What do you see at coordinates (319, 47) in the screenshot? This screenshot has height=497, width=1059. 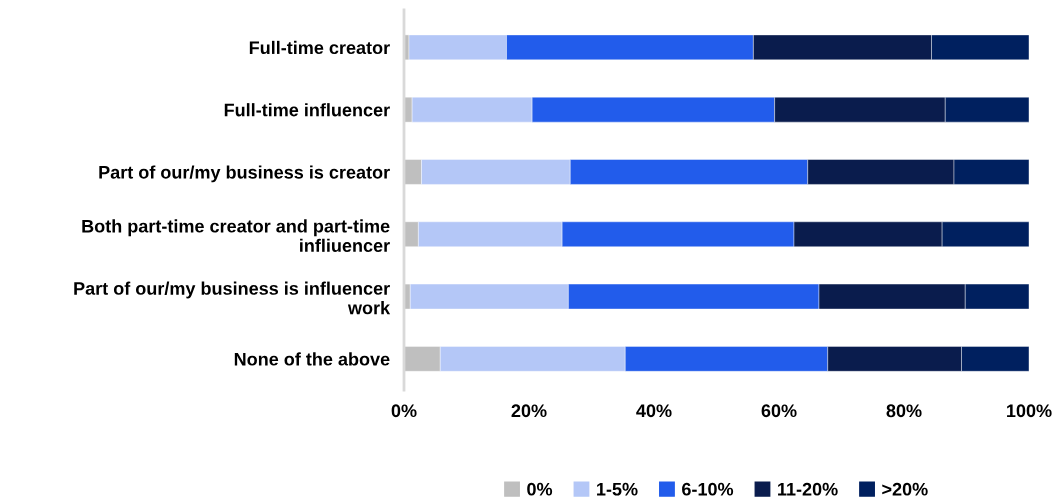 I see `y-tick-label: Full-time creator` at bounding box center [319, 47].